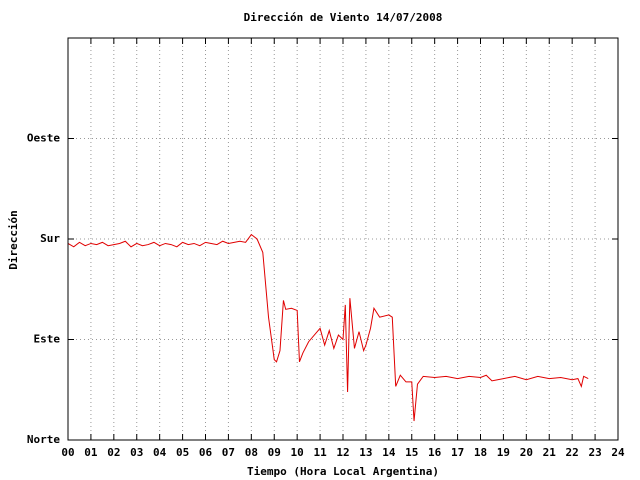  I want to click on x-tick-label: 23, so click(594, 452).